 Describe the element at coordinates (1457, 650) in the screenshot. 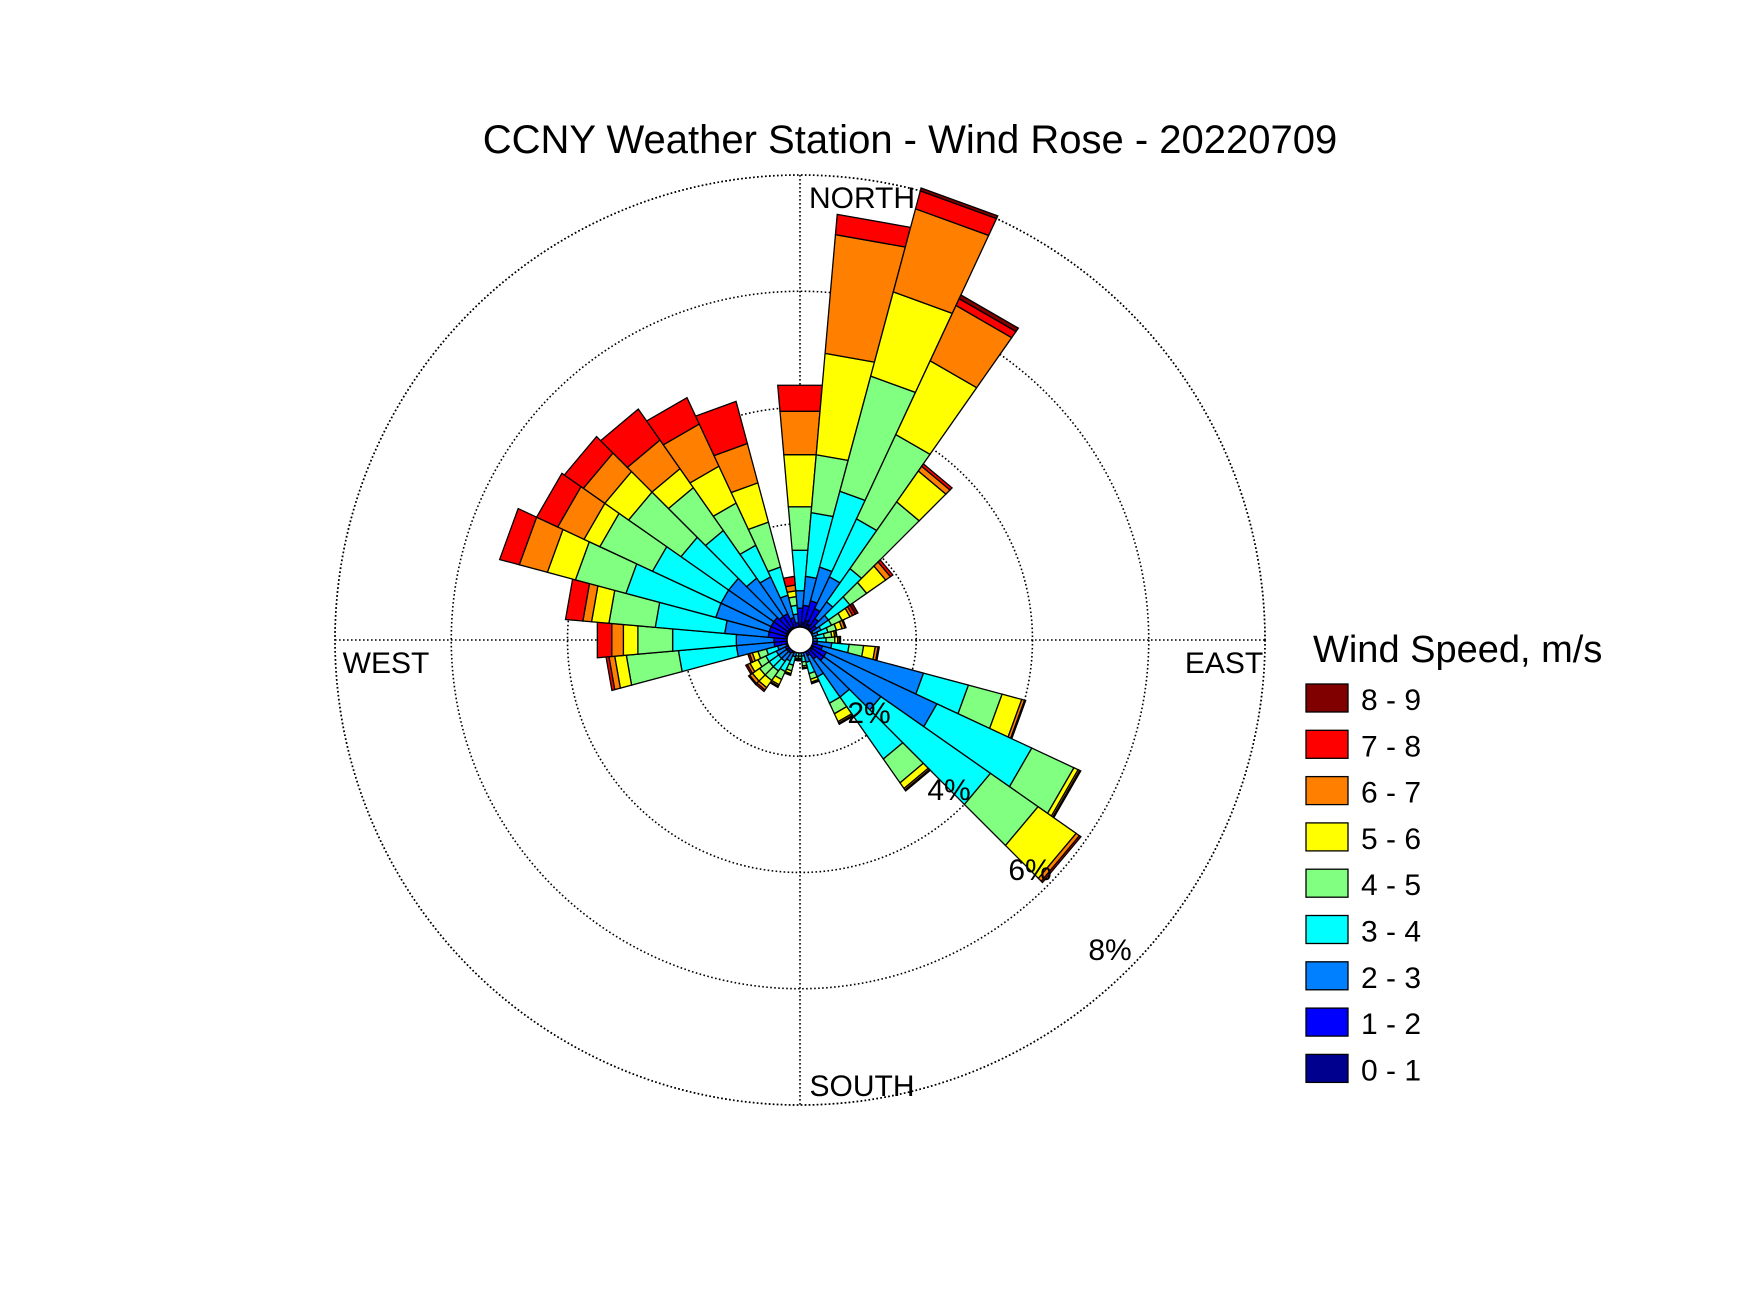

I see `legend-title: Wind Speed, m/s` at that location.